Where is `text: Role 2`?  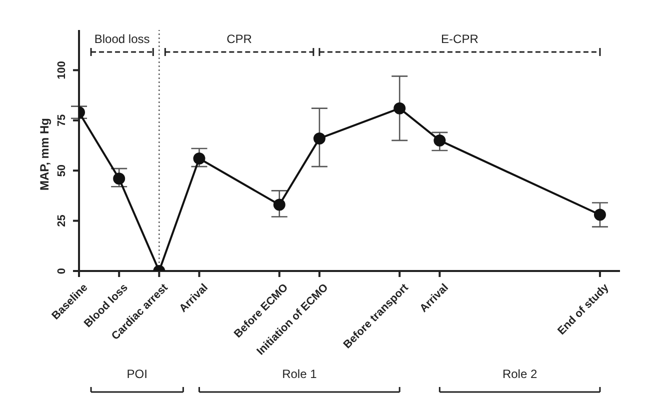 text: Role 2 is located at coordinates (520, 374).